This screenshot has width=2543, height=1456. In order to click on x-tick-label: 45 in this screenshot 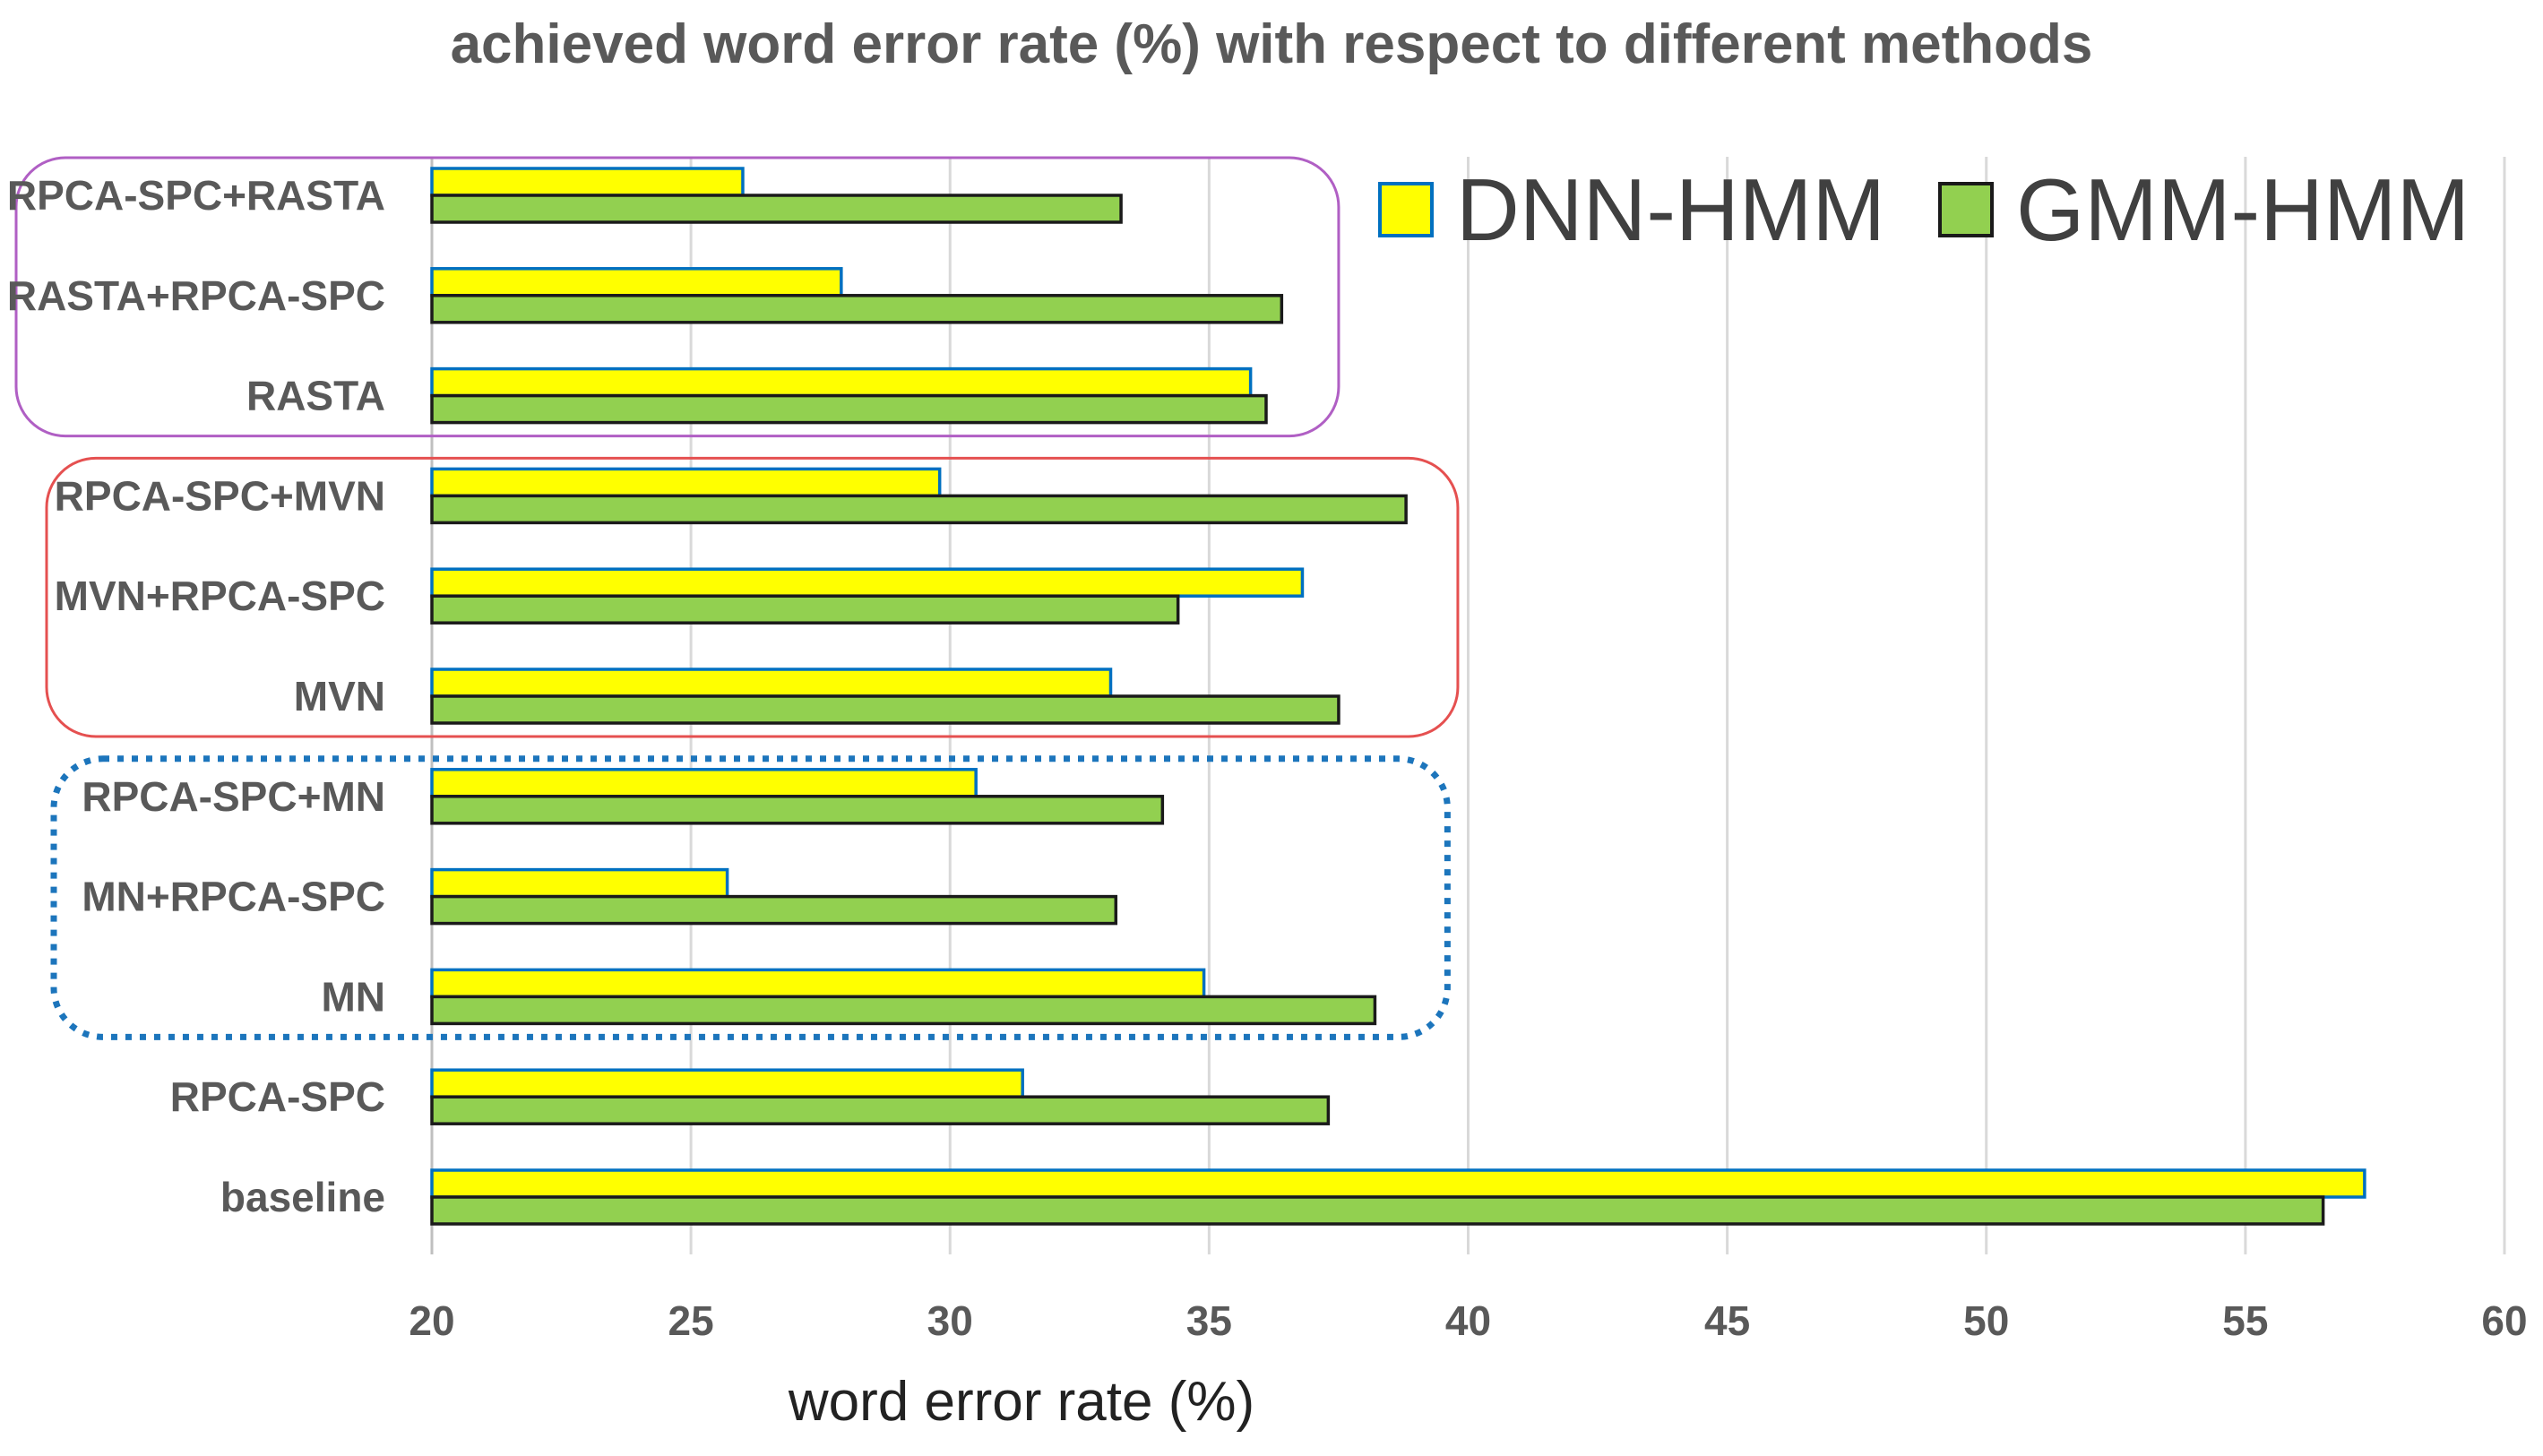, I will do `click(1727, 1321)`.